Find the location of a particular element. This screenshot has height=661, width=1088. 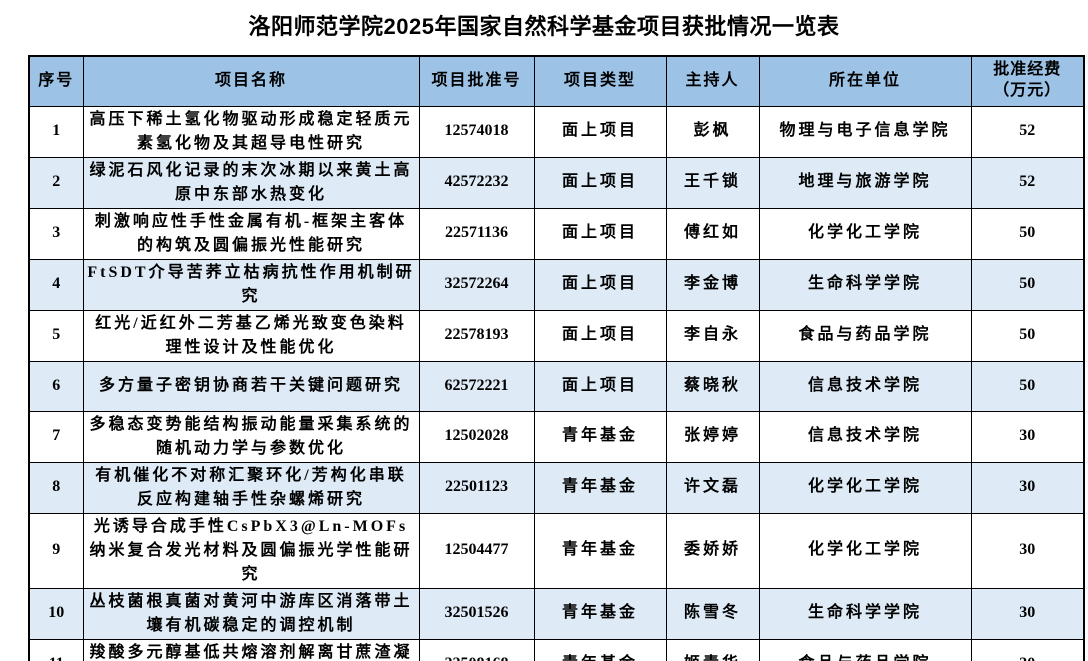

cell-project-name: FtSDT介导苦荞立枯病抗性作用机制研究 is located at coordinates (251, 284).